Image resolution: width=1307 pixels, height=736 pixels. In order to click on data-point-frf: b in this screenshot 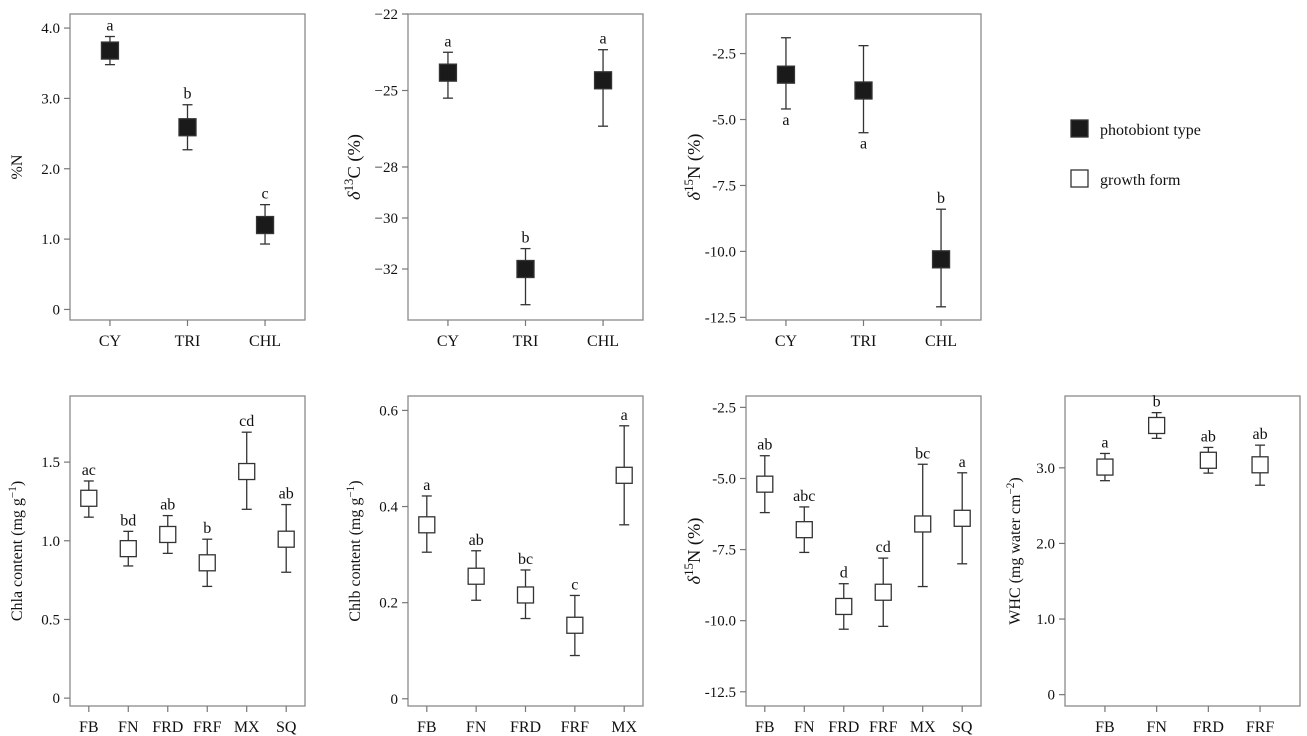, I will do `click(207, 554)`.